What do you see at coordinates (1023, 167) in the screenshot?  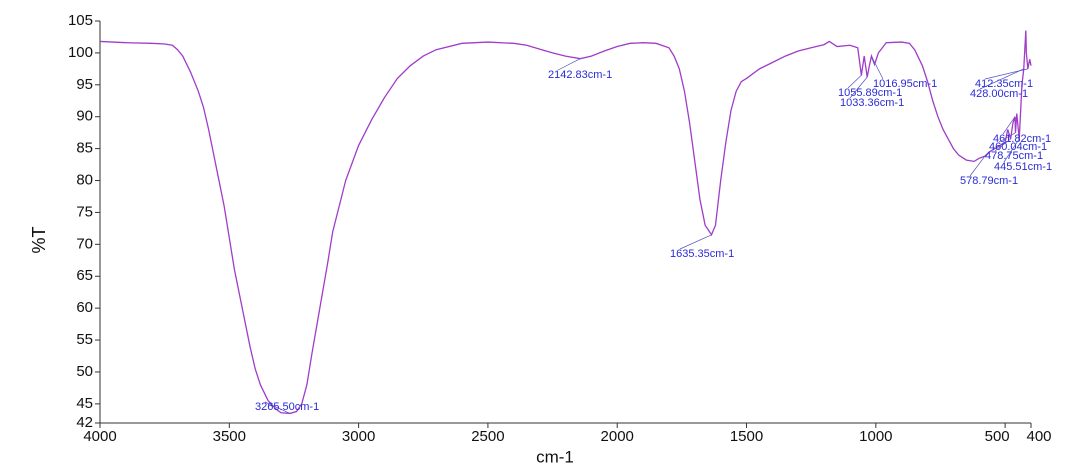 I see `peak-label: 445.51cm-1` at bounding box center [1023, 167].